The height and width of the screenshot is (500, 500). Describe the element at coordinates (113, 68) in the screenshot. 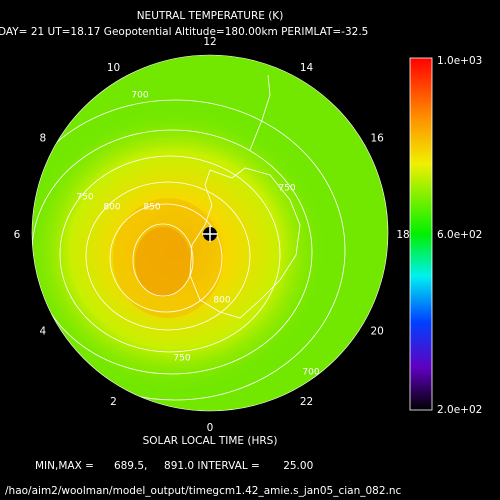

I see `local-time-label: 10` at that location.